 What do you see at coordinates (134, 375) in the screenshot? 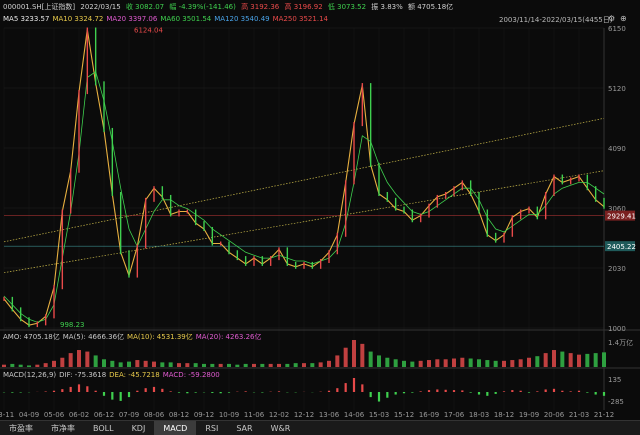
I see `macd-legend-item-2: DEA: -45.7218` at bounding box center [134, 375].